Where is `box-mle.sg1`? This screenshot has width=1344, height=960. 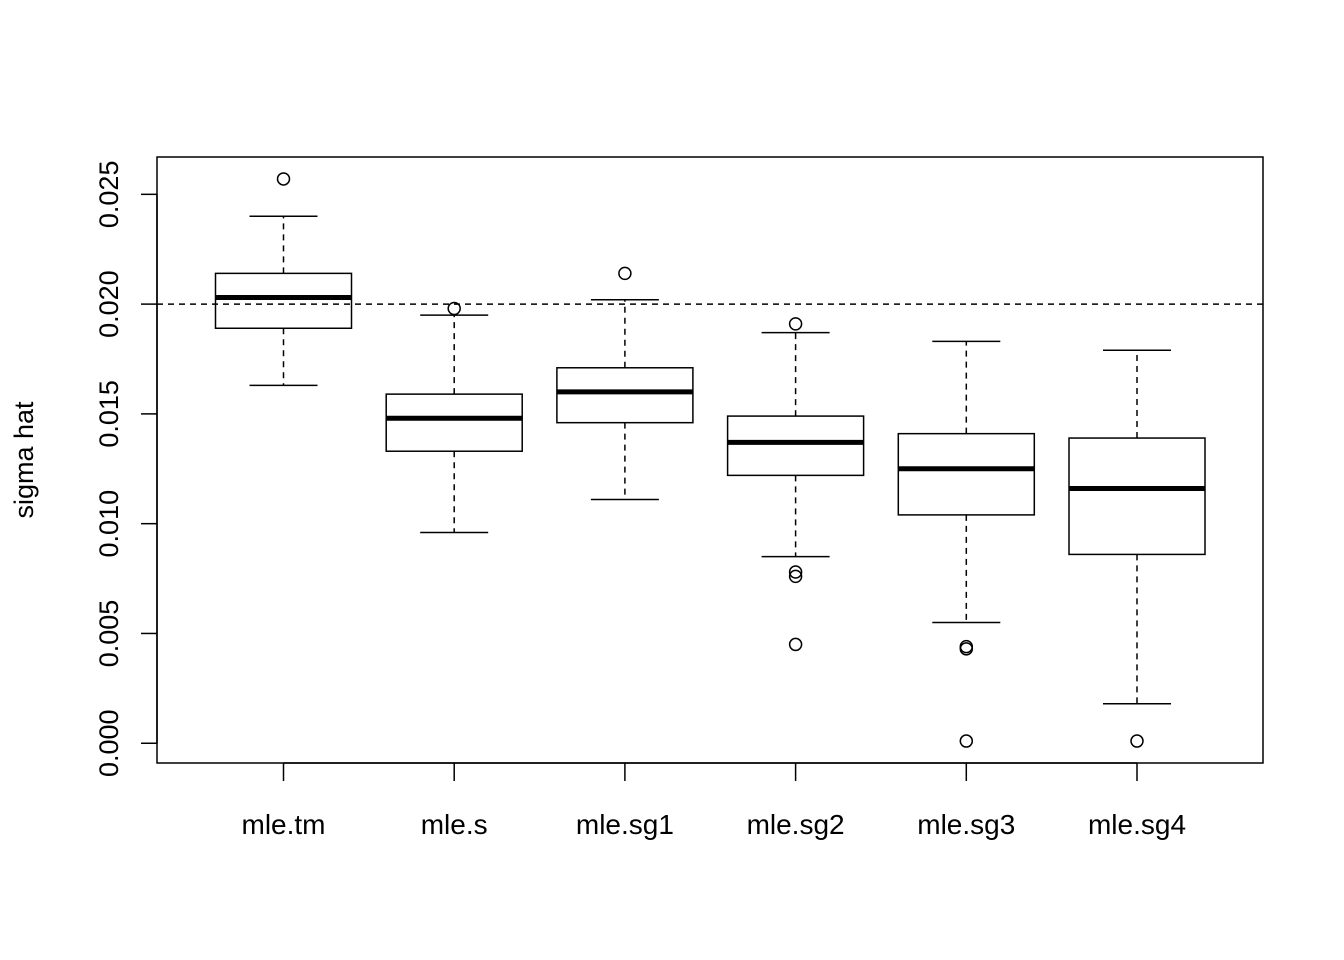 box-mle.sg1 is located at coordinates (625, 383).